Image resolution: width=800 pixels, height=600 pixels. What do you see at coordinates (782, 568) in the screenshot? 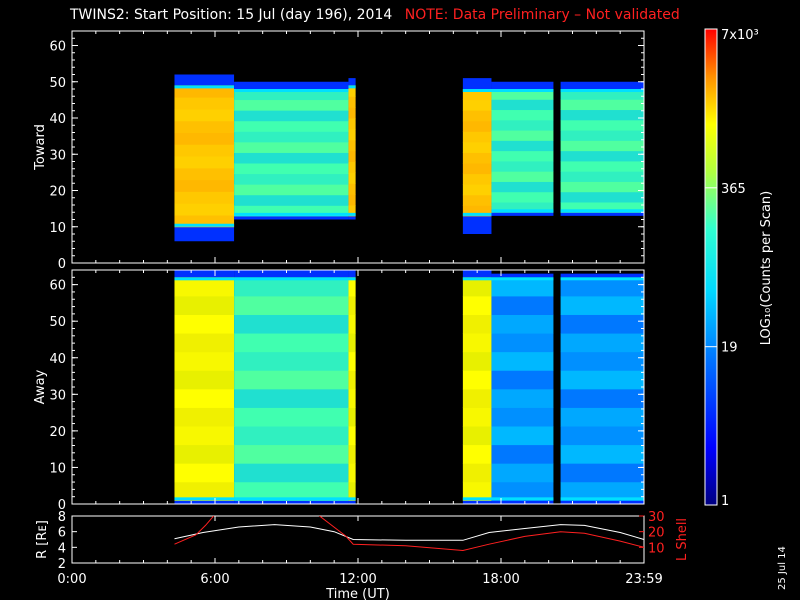
I see `date-stamp: 25 Jul 14` at bounding box center [782, 568].